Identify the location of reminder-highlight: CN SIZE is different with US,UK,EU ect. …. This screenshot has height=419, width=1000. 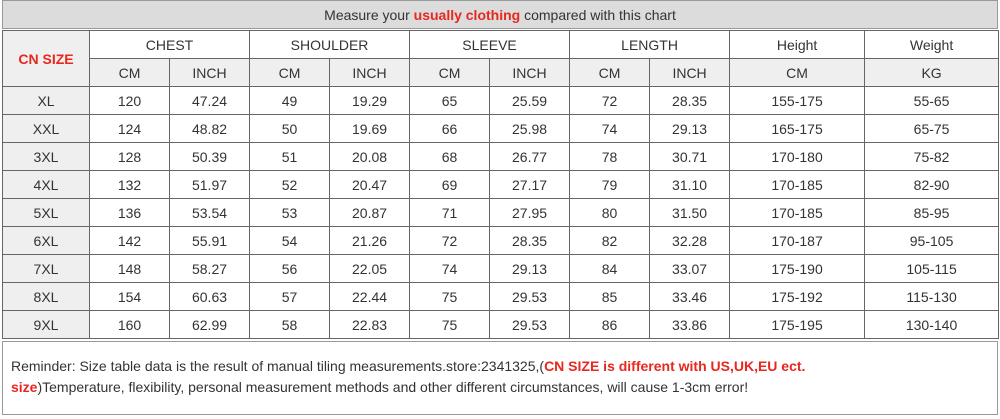
(408, 376).